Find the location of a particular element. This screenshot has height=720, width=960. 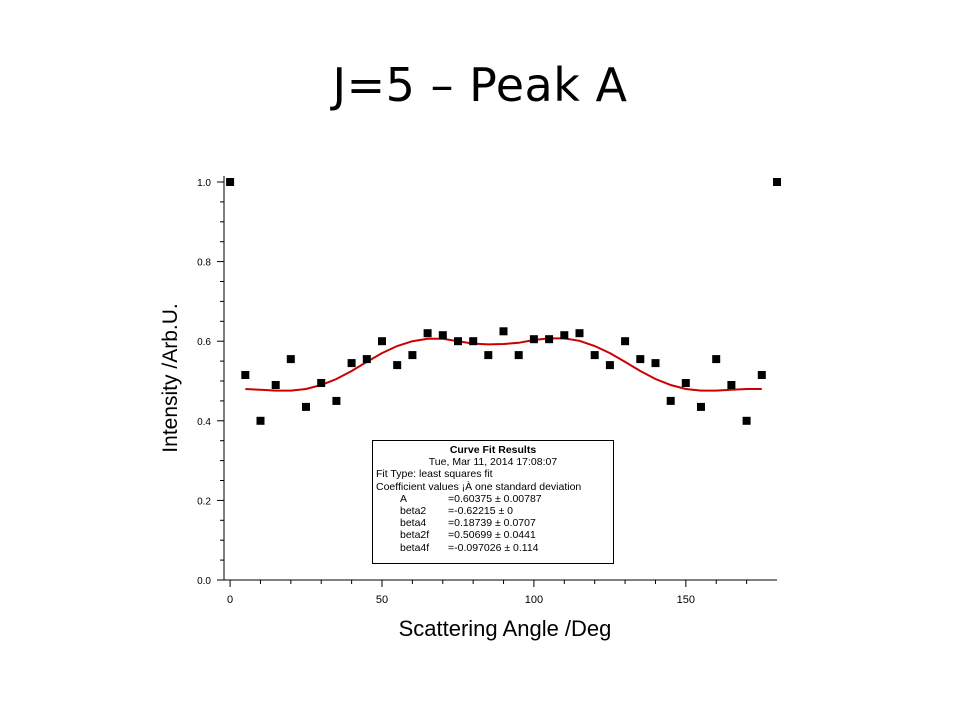

coef-row-beta2f: beta2f =0.50699 ± 0.0441 is located at coordinates (493, 535).